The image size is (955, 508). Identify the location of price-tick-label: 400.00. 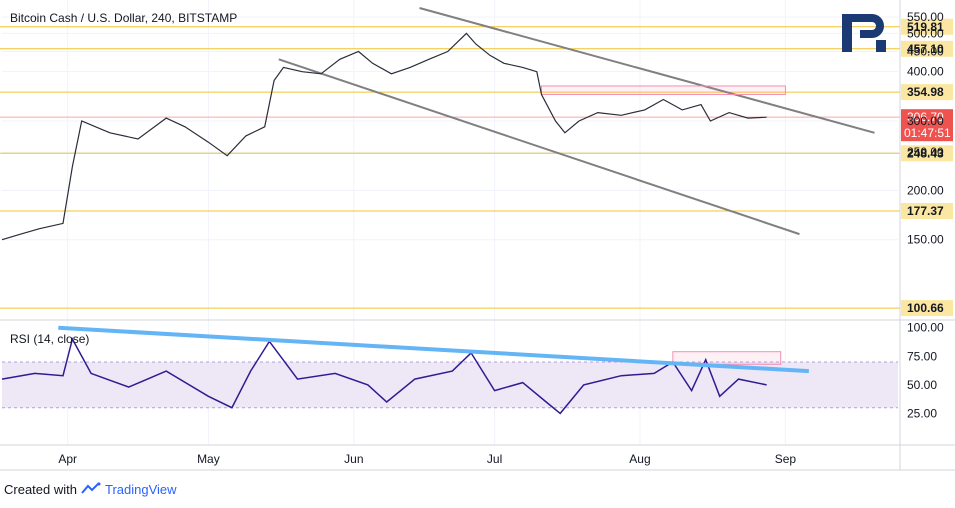
(925, 72).